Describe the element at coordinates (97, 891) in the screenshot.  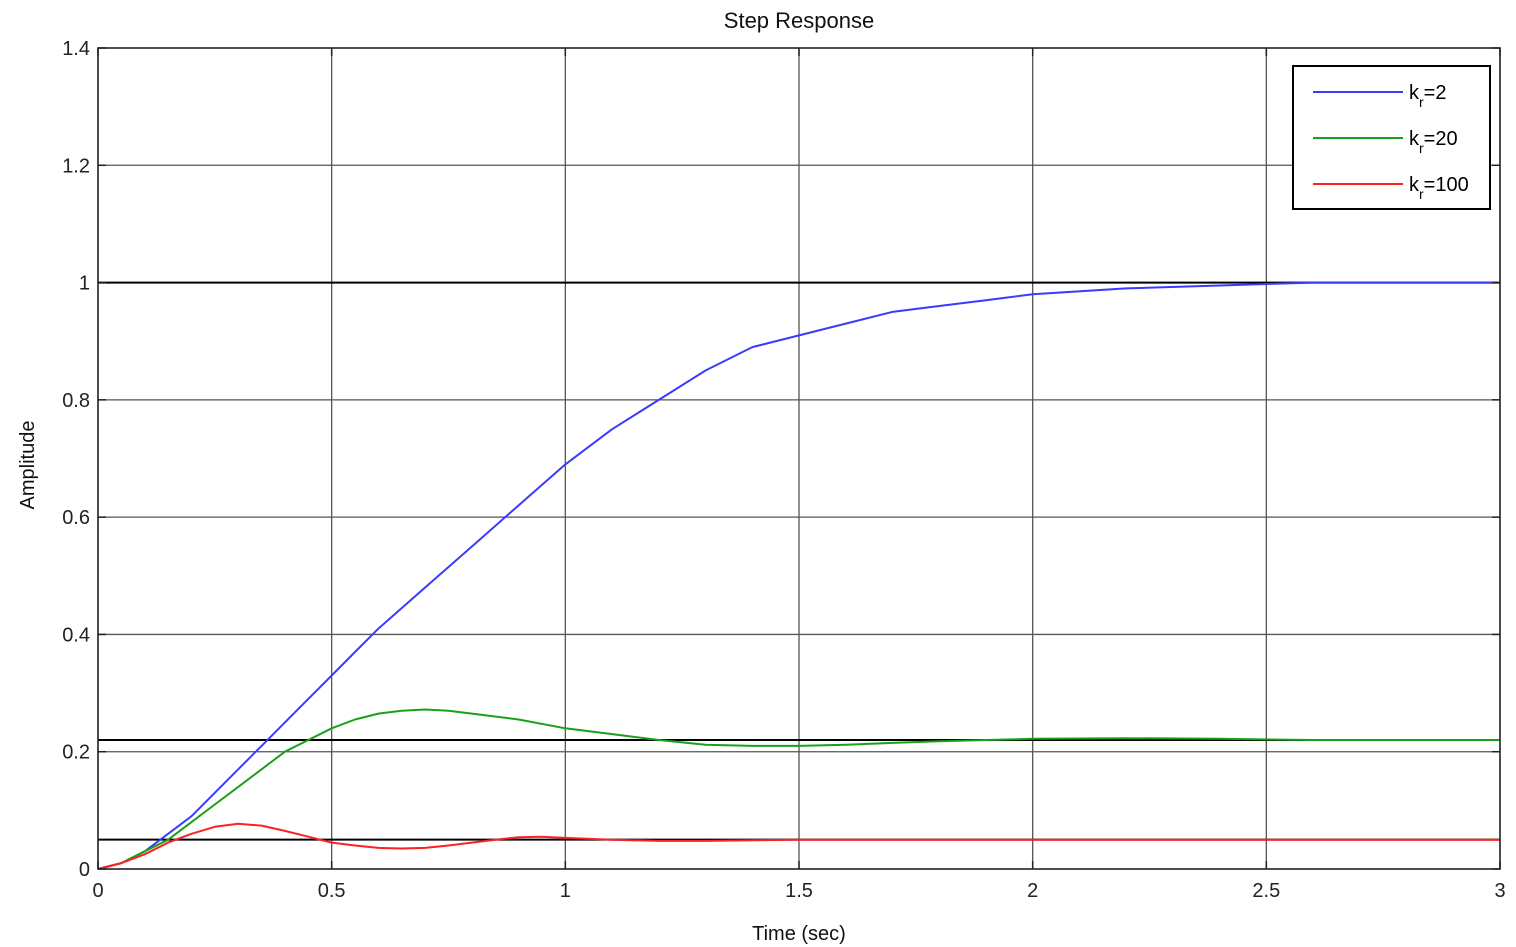
I see `x-tick-label: 0` at that location.